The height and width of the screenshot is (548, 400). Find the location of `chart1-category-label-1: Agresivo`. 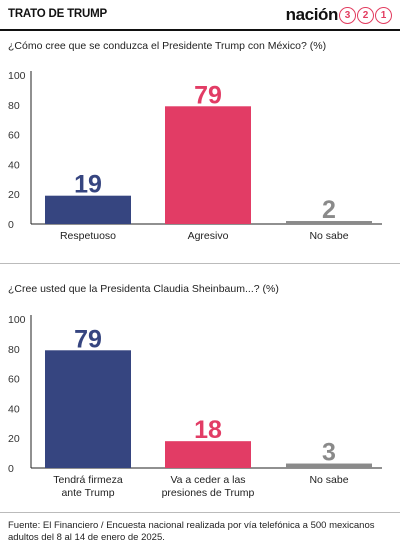

chart1-category-label-1: Agresivo is located at coordinates (208, 236).